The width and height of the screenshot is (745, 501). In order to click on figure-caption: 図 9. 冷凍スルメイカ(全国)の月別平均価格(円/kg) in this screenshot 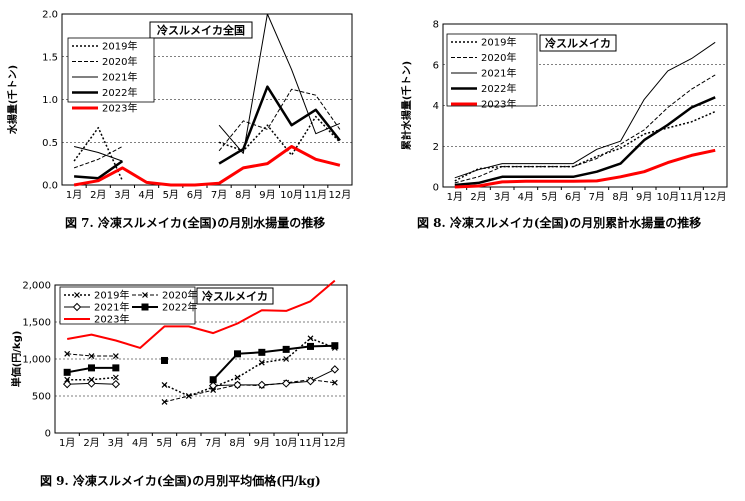, I will do `click(180, 480)`.